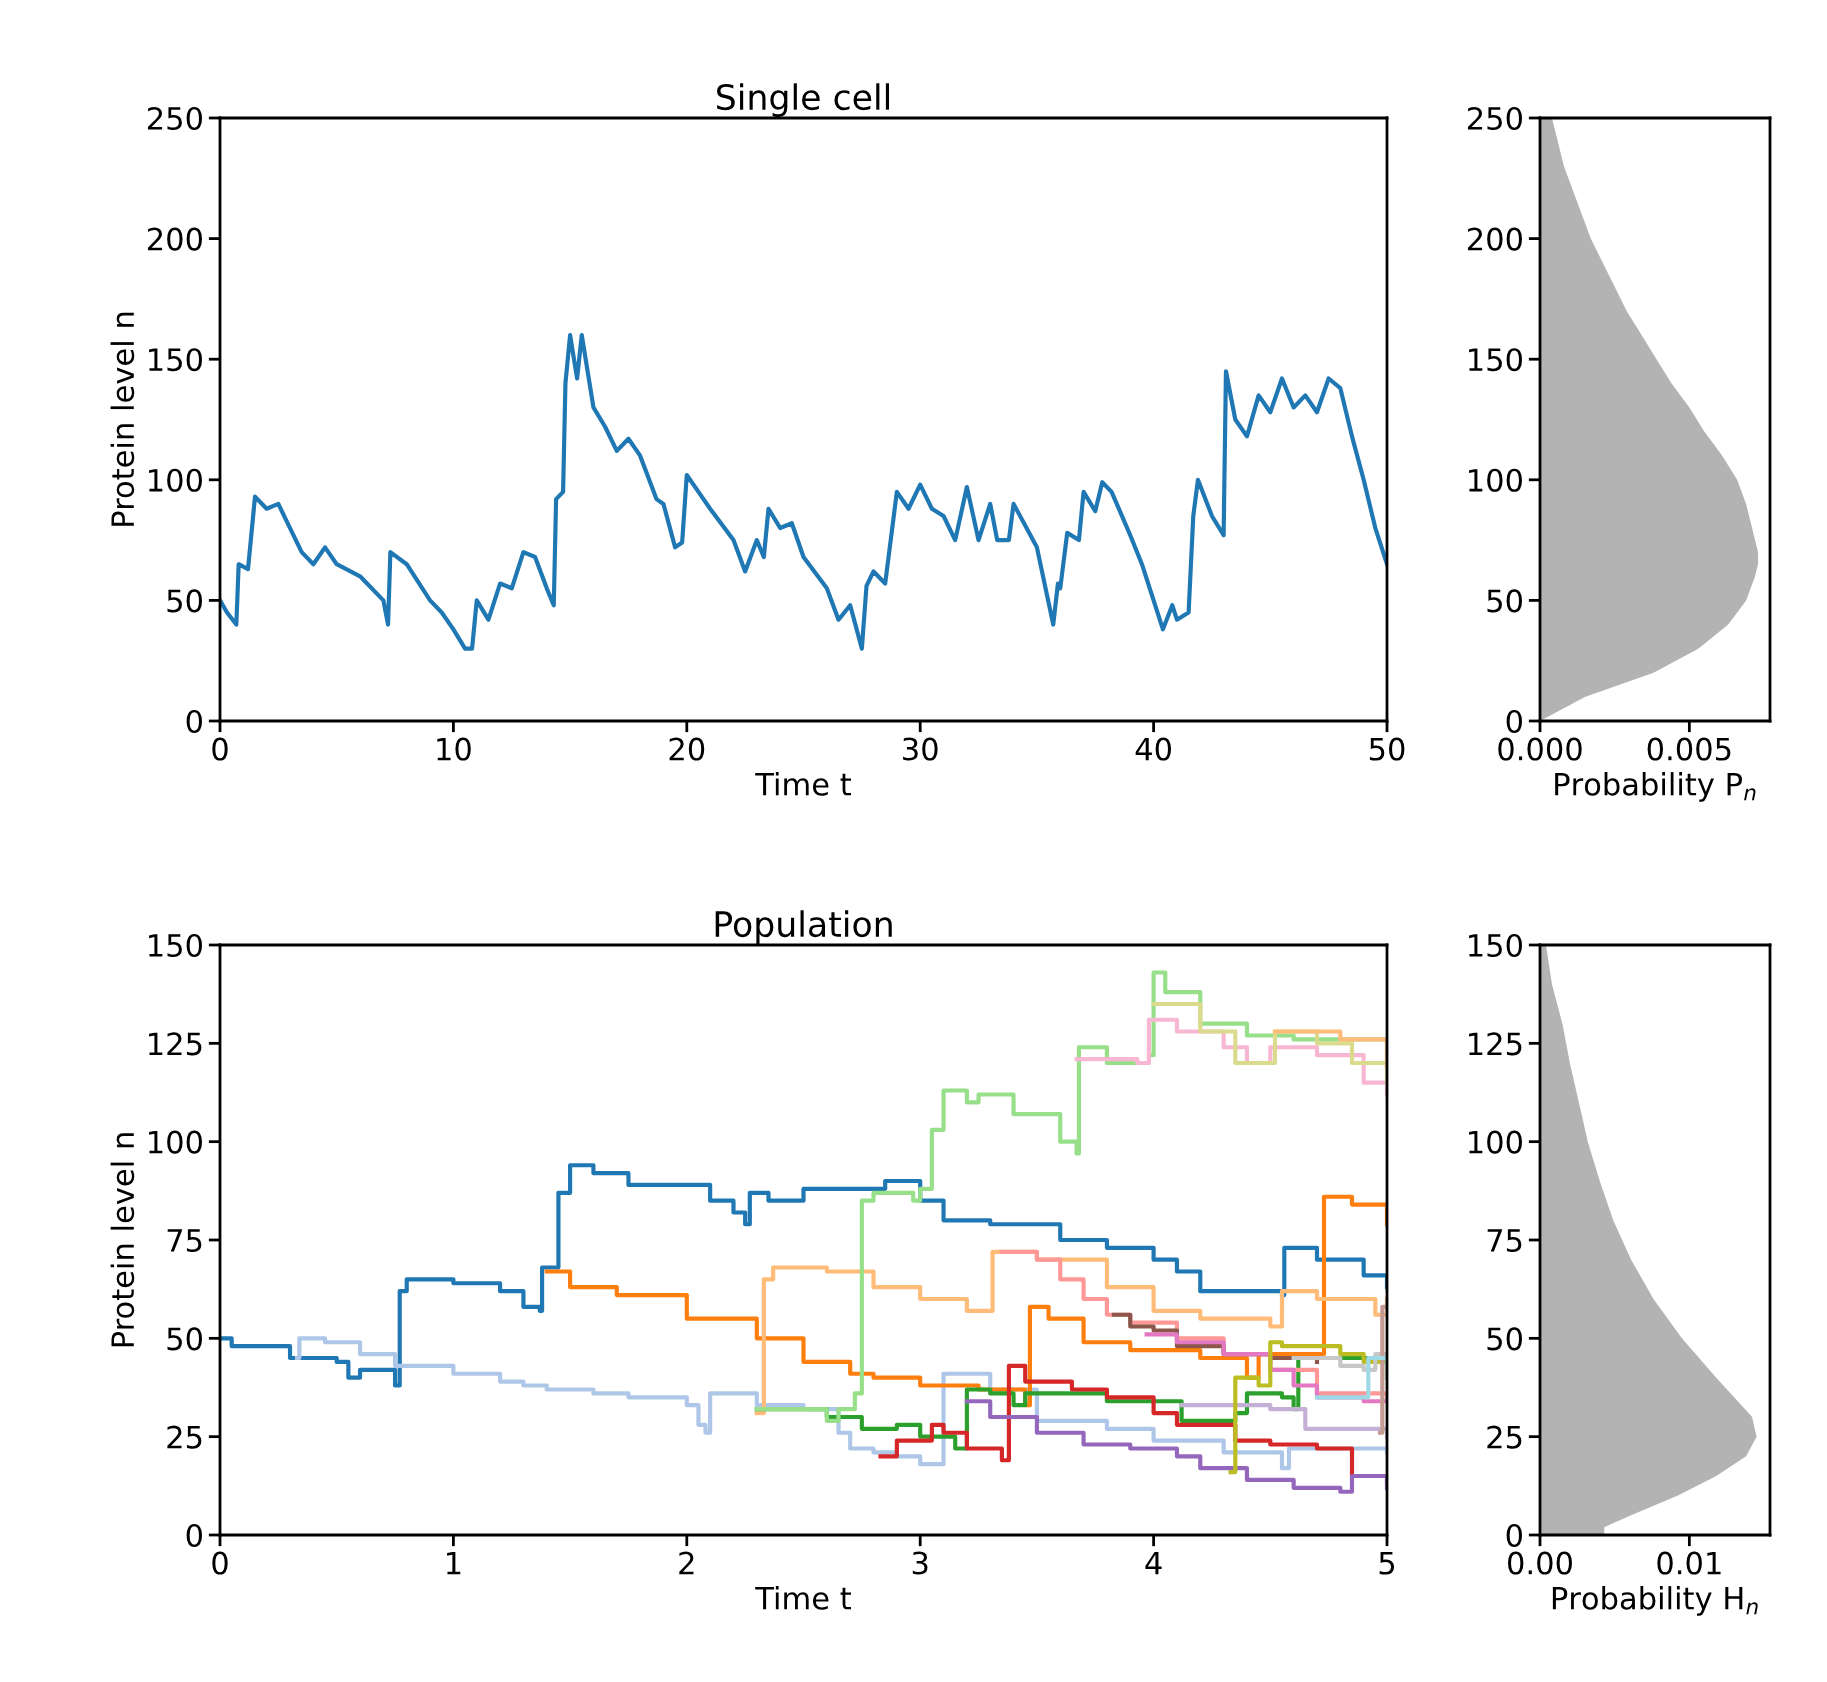  Describe the element at coordinates (1655, 787) in the screenshot. I see `x-axis-title: Probability P$_{n}$` at that location.